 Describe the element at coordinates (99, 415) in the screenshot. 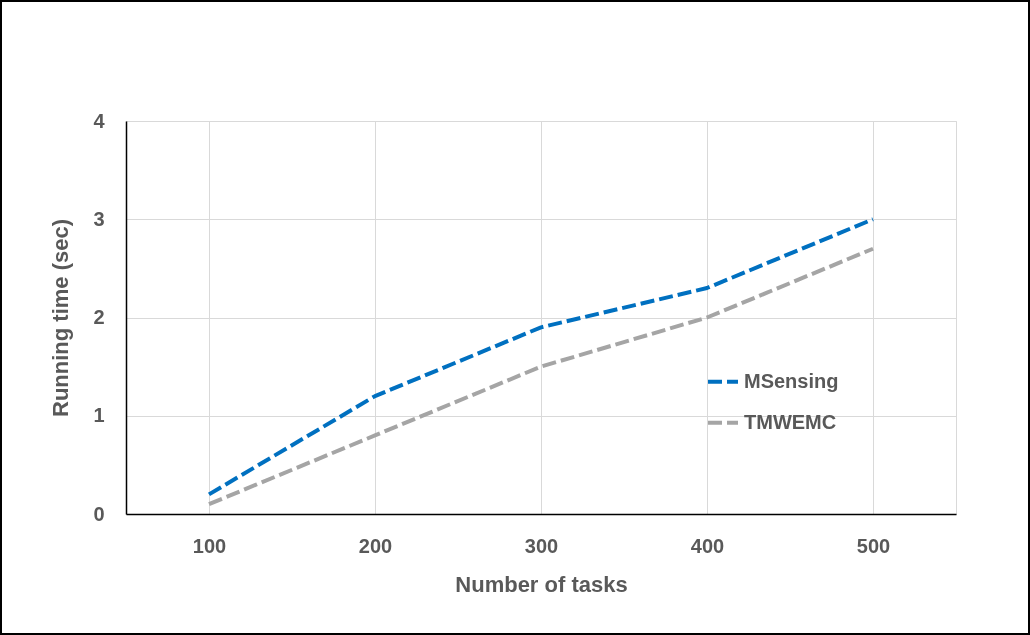

I see `y-tick-label: 1` at that location.